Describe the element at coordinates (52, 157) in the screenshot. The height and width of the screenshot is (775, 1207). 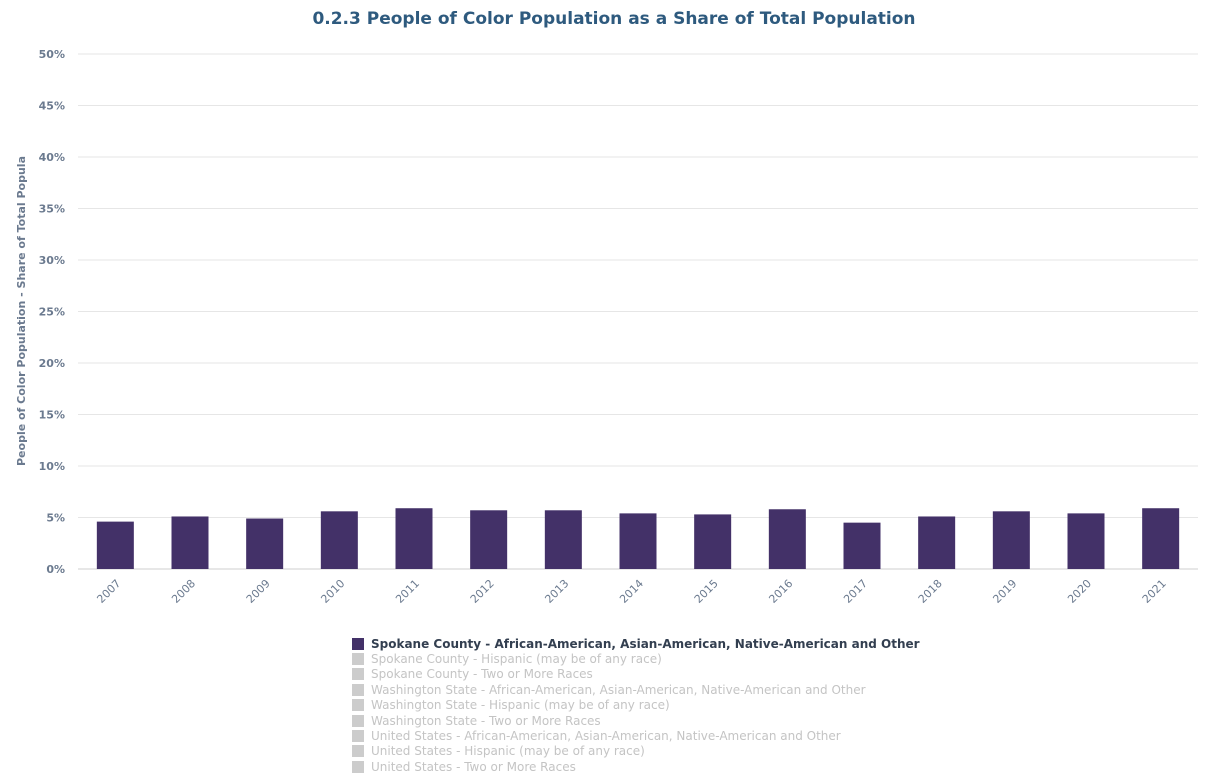
I see `y-tick-label: 40%` at that location.